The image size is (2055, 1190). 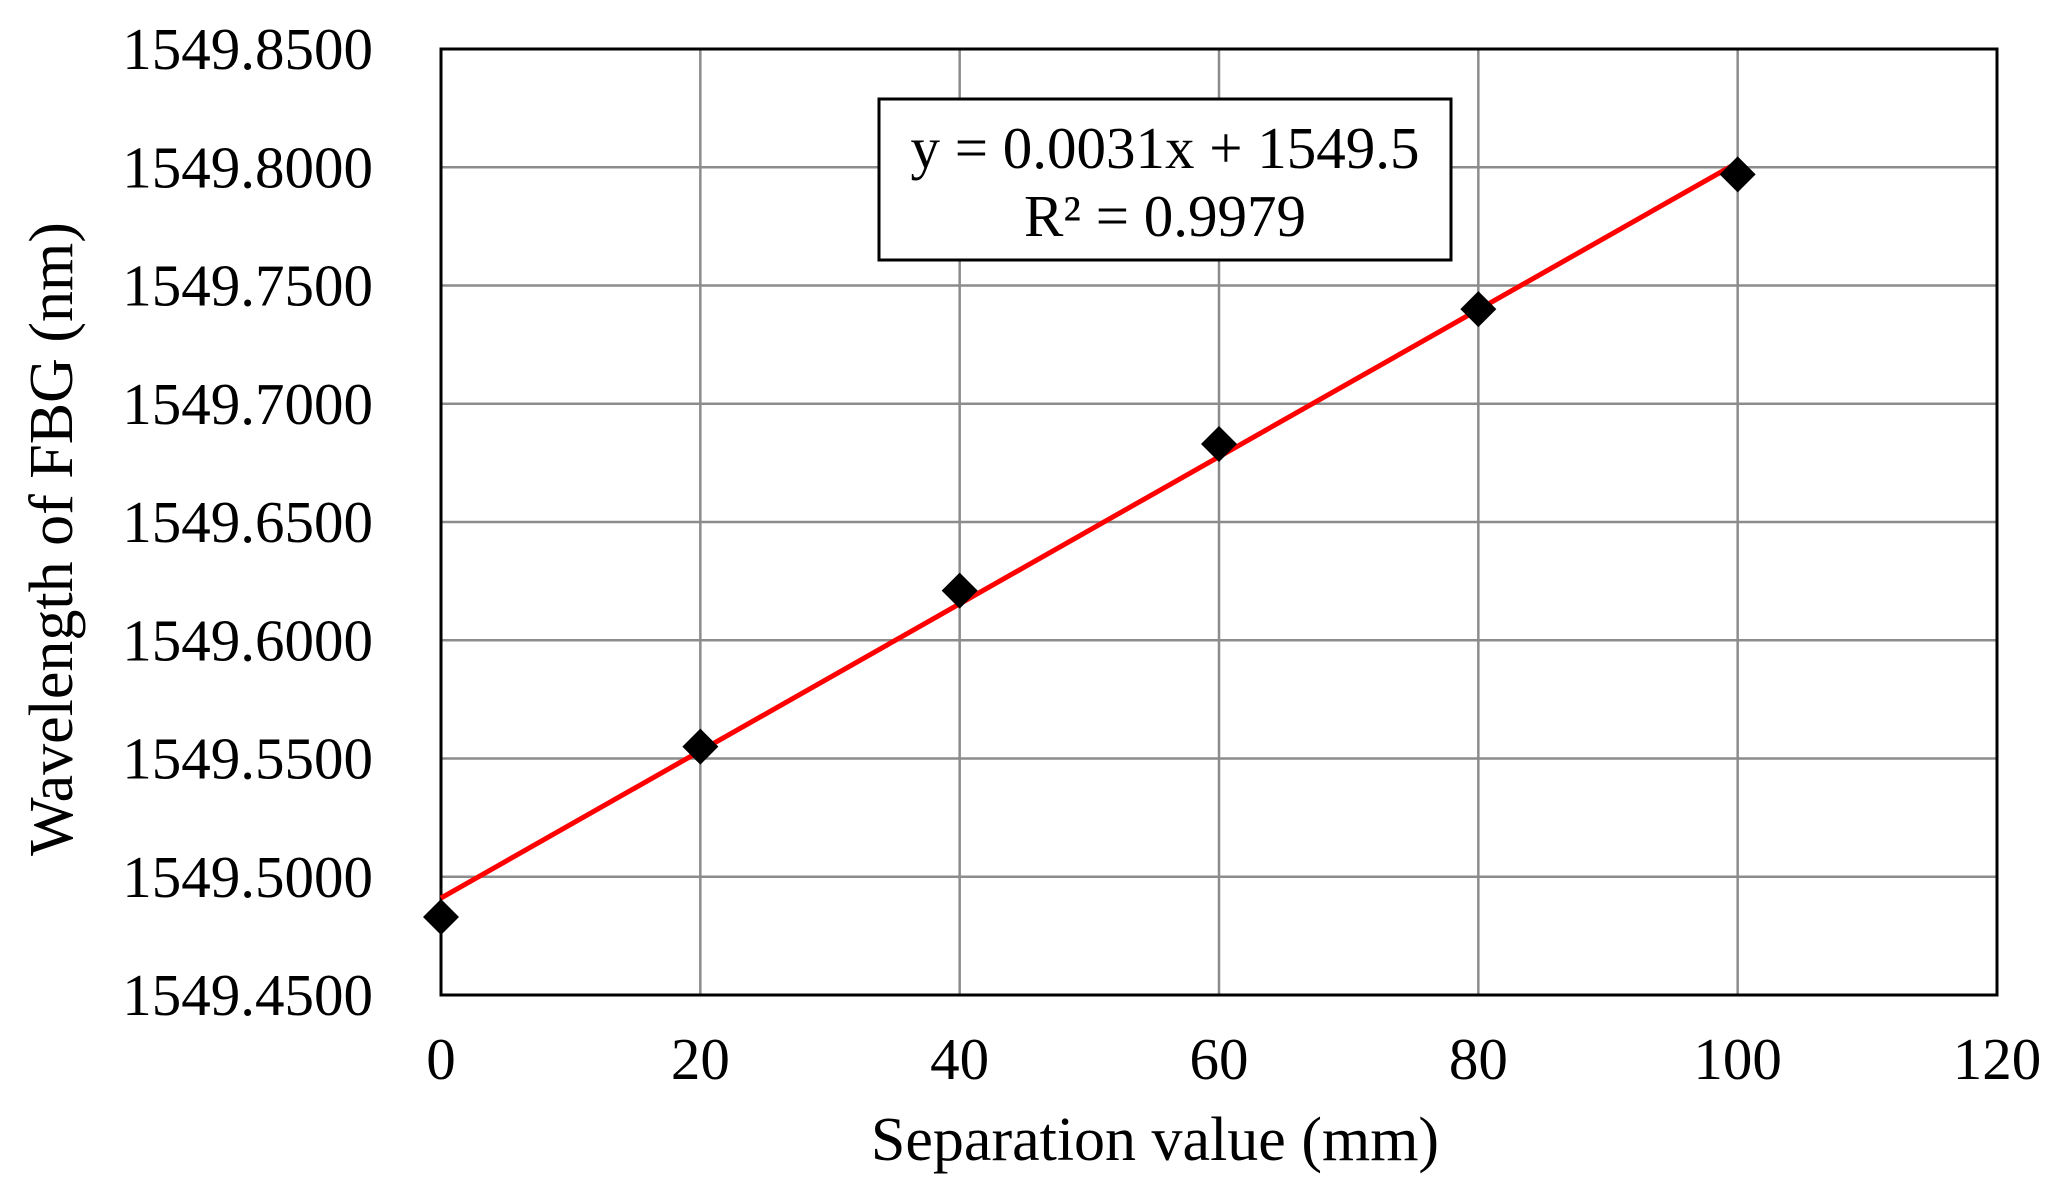 I want to click on y-tick-label: 1549.6000, so click(x=247, y=640).